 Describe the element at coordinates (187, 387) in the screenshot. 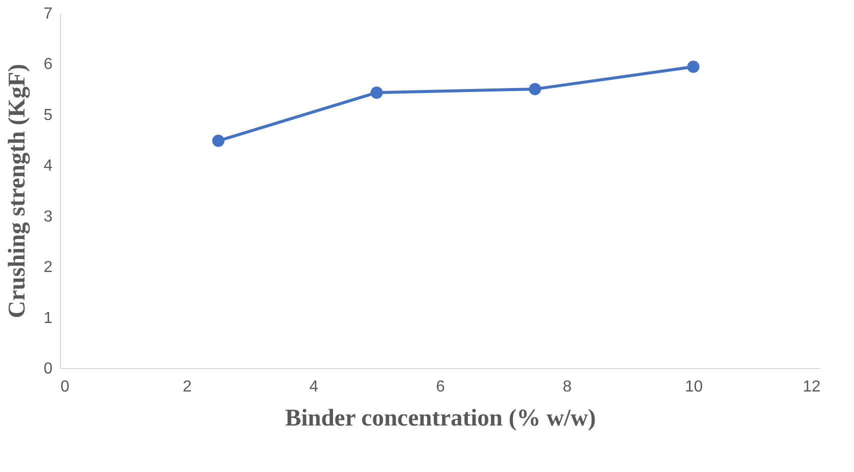

I see `x-tick-label: 2` at that location.